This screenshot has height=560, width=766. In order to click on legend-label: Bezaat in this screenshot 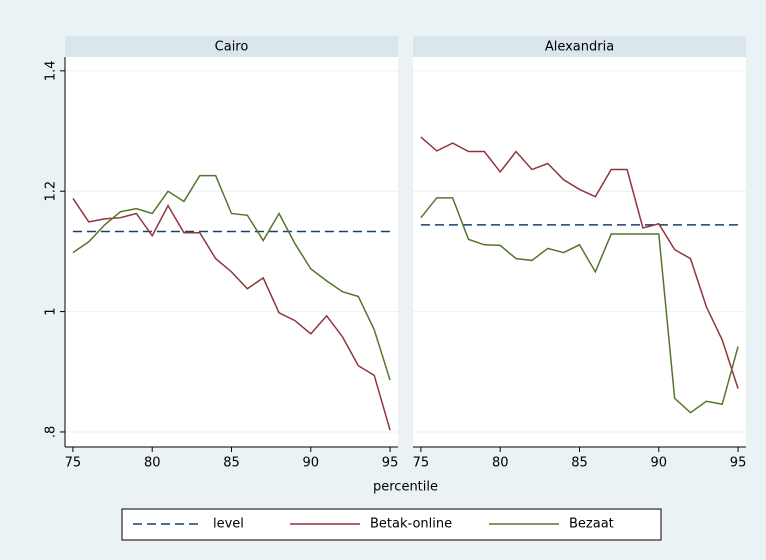, I will do `click(591, 524)`.